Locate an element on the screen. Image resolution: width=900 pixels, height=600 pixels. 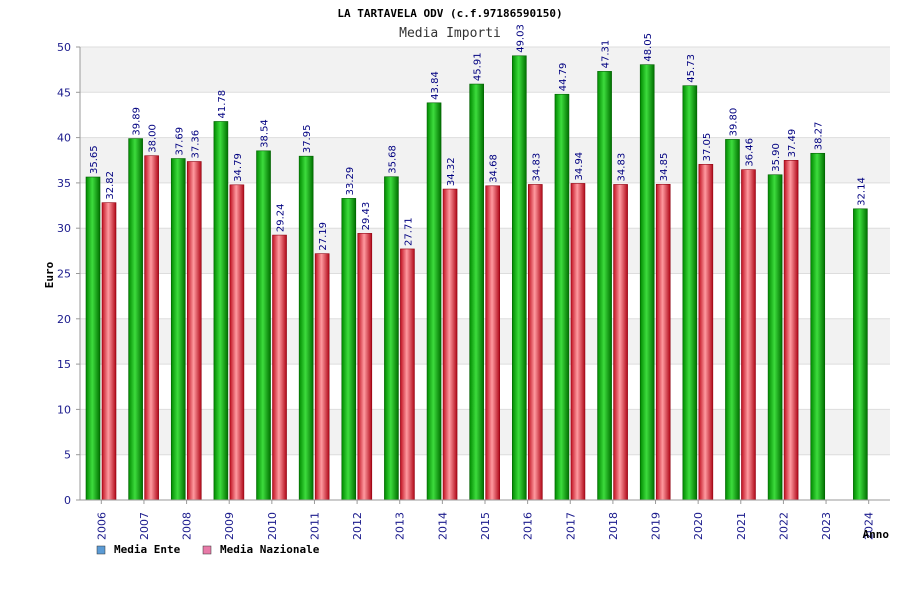
data-label-media-ente: 39.89 is located at coordinates (137, 121).